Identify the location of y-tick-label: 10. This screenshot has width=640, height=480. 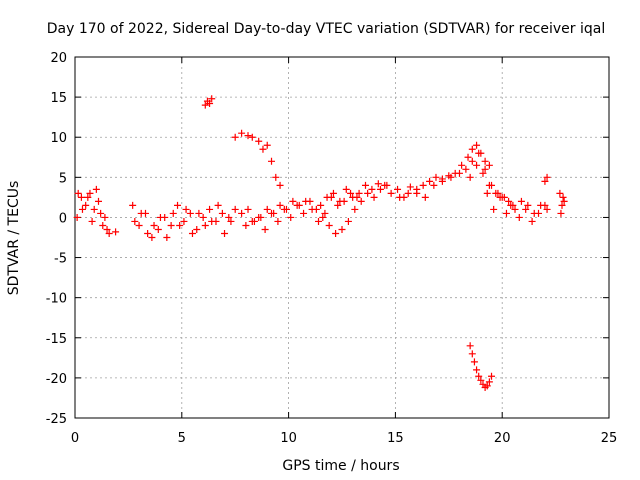
(58, 138).